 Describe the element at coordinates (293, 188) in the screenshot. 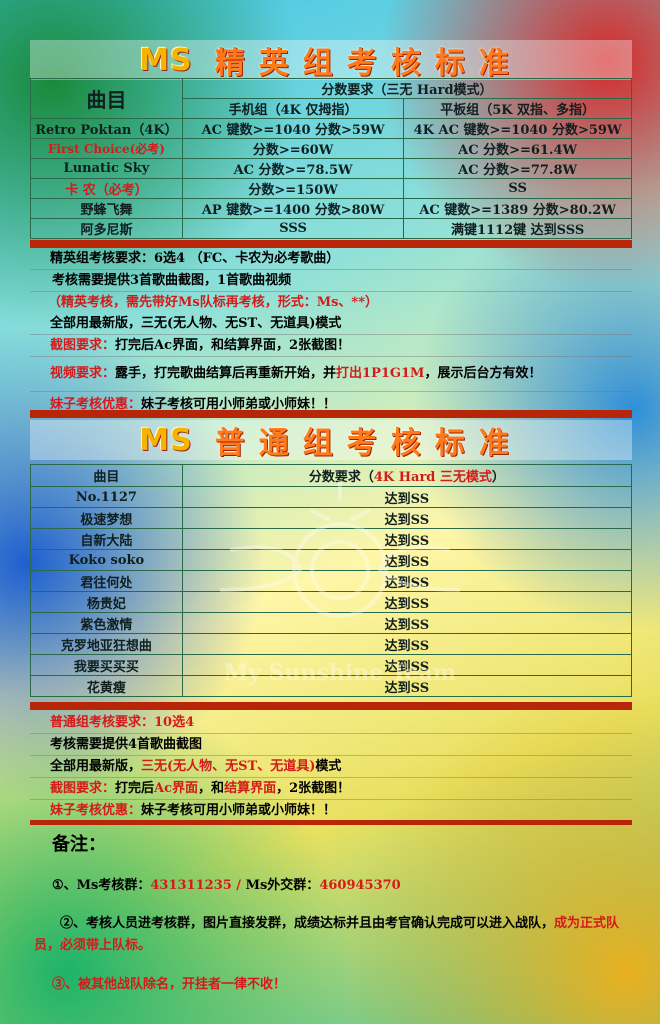

I see `phone-cell: 分数>=150W` at that location.